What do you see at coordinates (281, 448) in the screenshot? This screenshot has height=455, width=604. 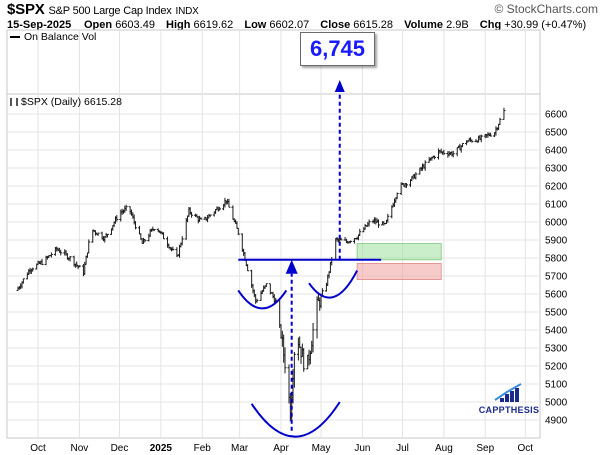 I see `x-tick-label: Apr` at bounding box center [281, 448].